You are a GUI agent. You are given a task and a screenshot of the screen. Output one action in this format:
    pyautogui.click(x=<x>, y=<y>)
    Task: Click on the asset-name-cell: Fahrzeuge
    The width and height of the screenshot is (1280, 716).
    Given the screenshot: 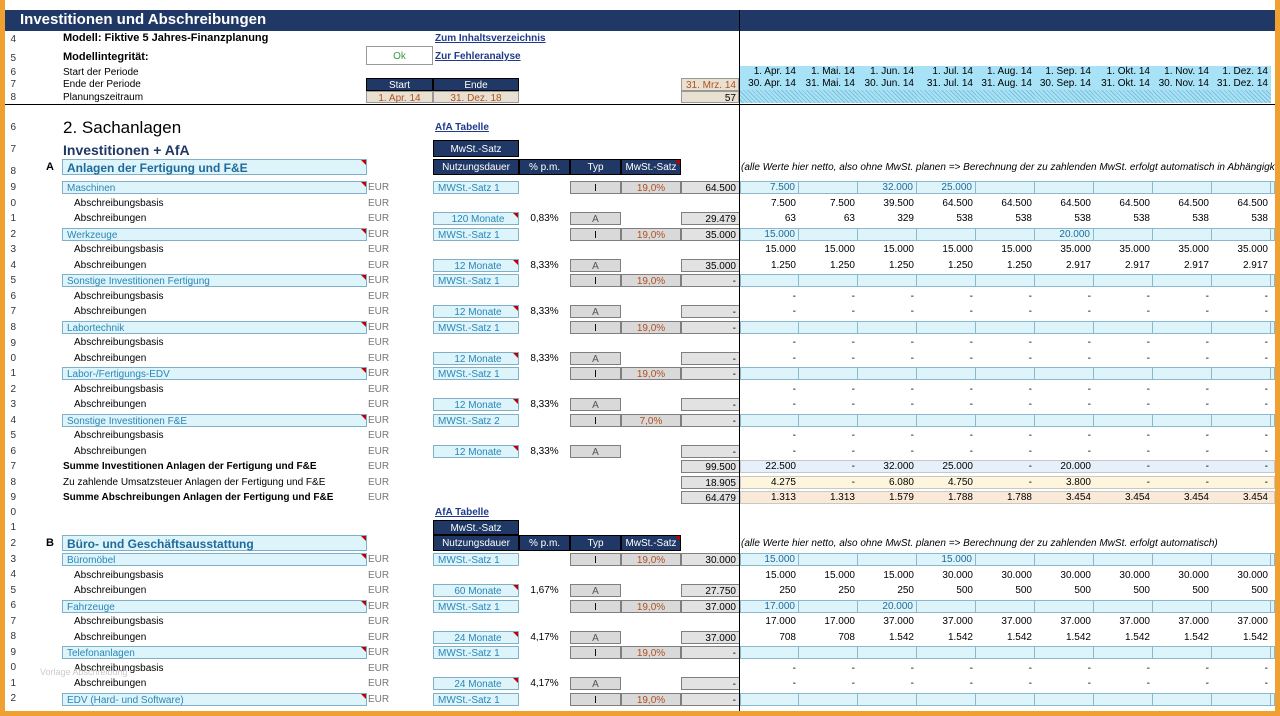 What is the action you would take?
    pyautogui.click(x=214, y=606)
    